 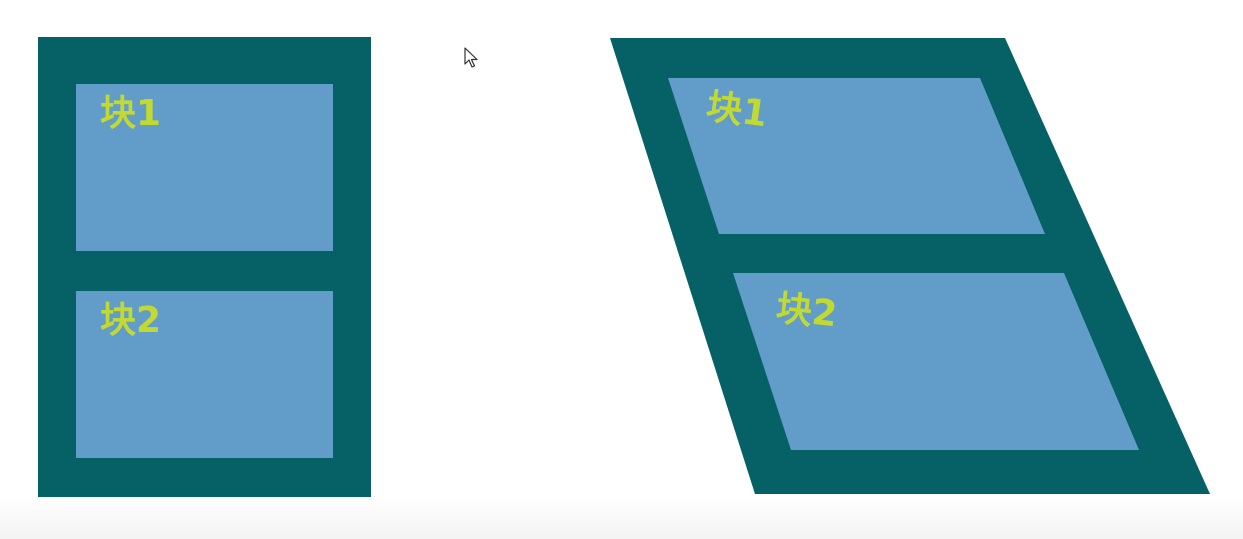 I want to click on left-block-2: 块2, so click(x=204, y=374).